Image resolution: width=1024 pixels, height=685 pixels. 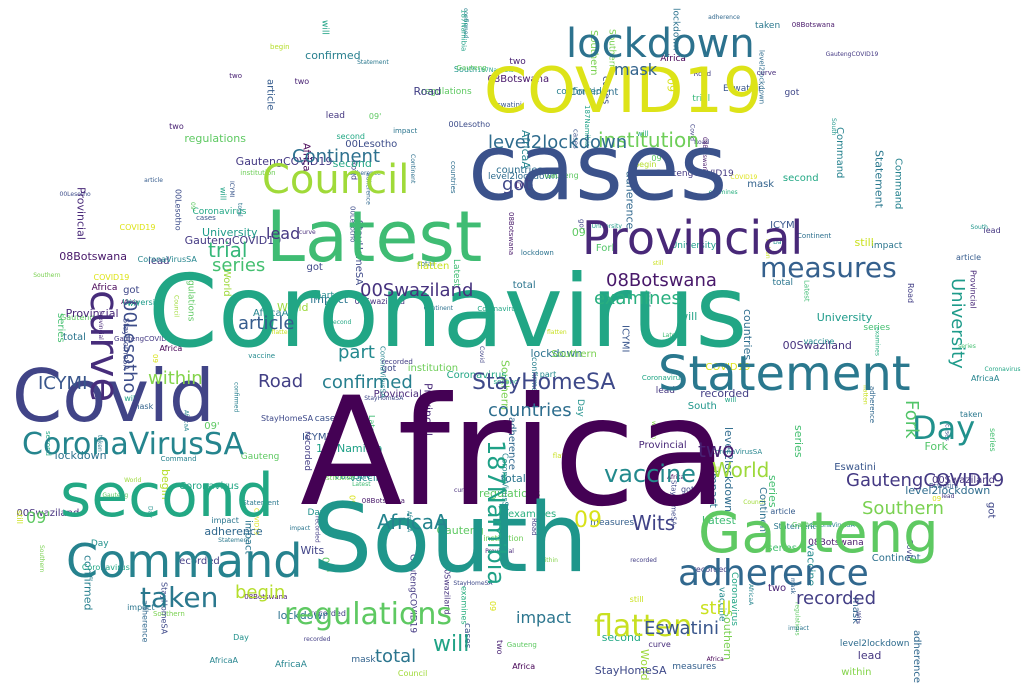 I want to click on cloud-word: Road, so click(x=281, y=381).